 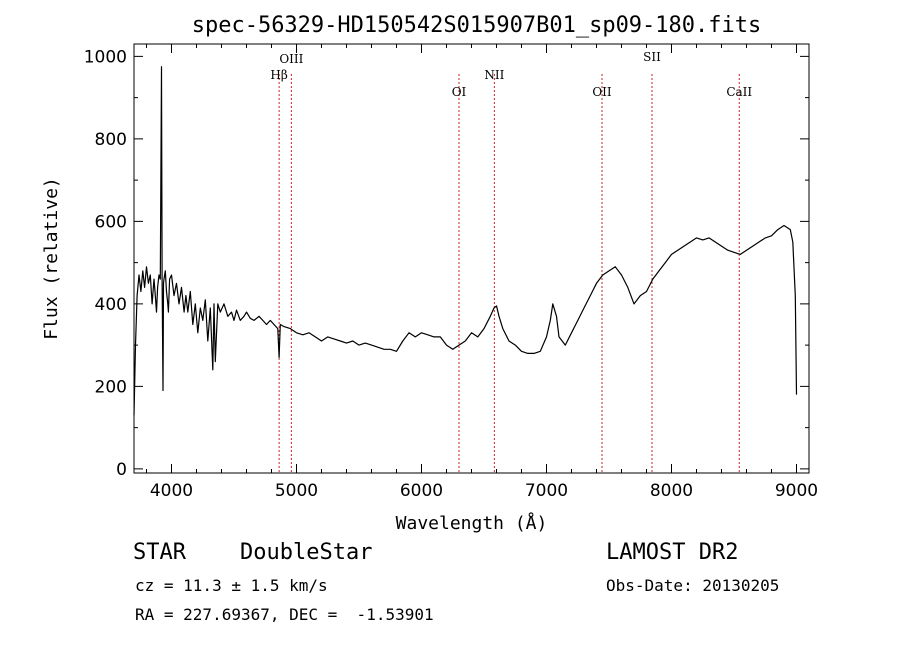 I want to click on x-tick-label: 9000, so click(x=796, y=491).